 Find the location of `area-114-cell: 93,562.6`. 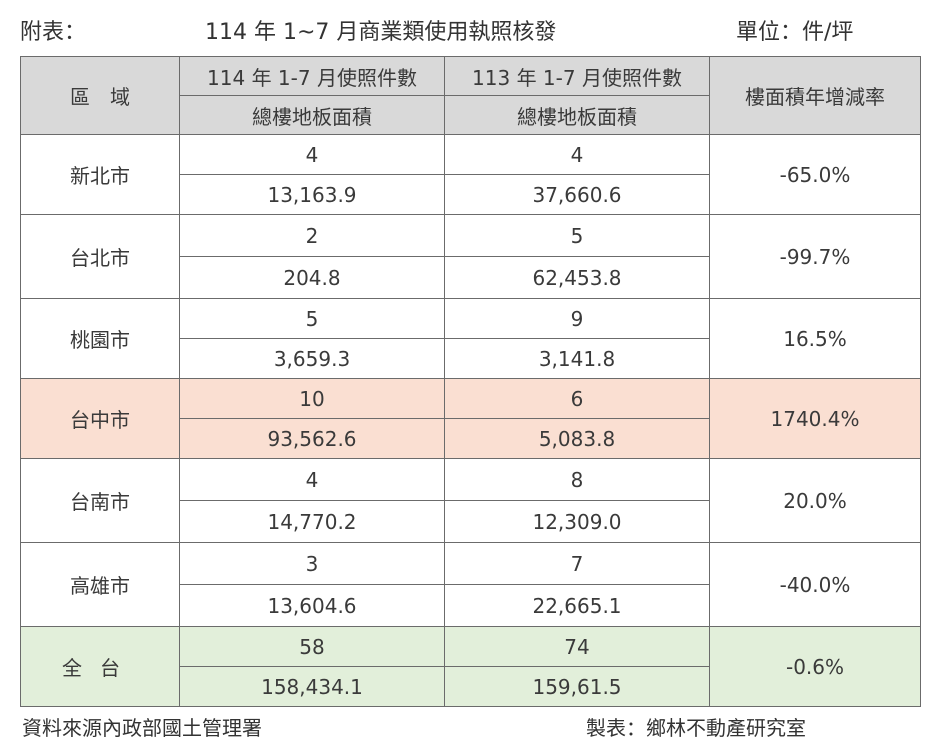

area-114-cell: 93,562.6 is located at coordinates (312, 438).